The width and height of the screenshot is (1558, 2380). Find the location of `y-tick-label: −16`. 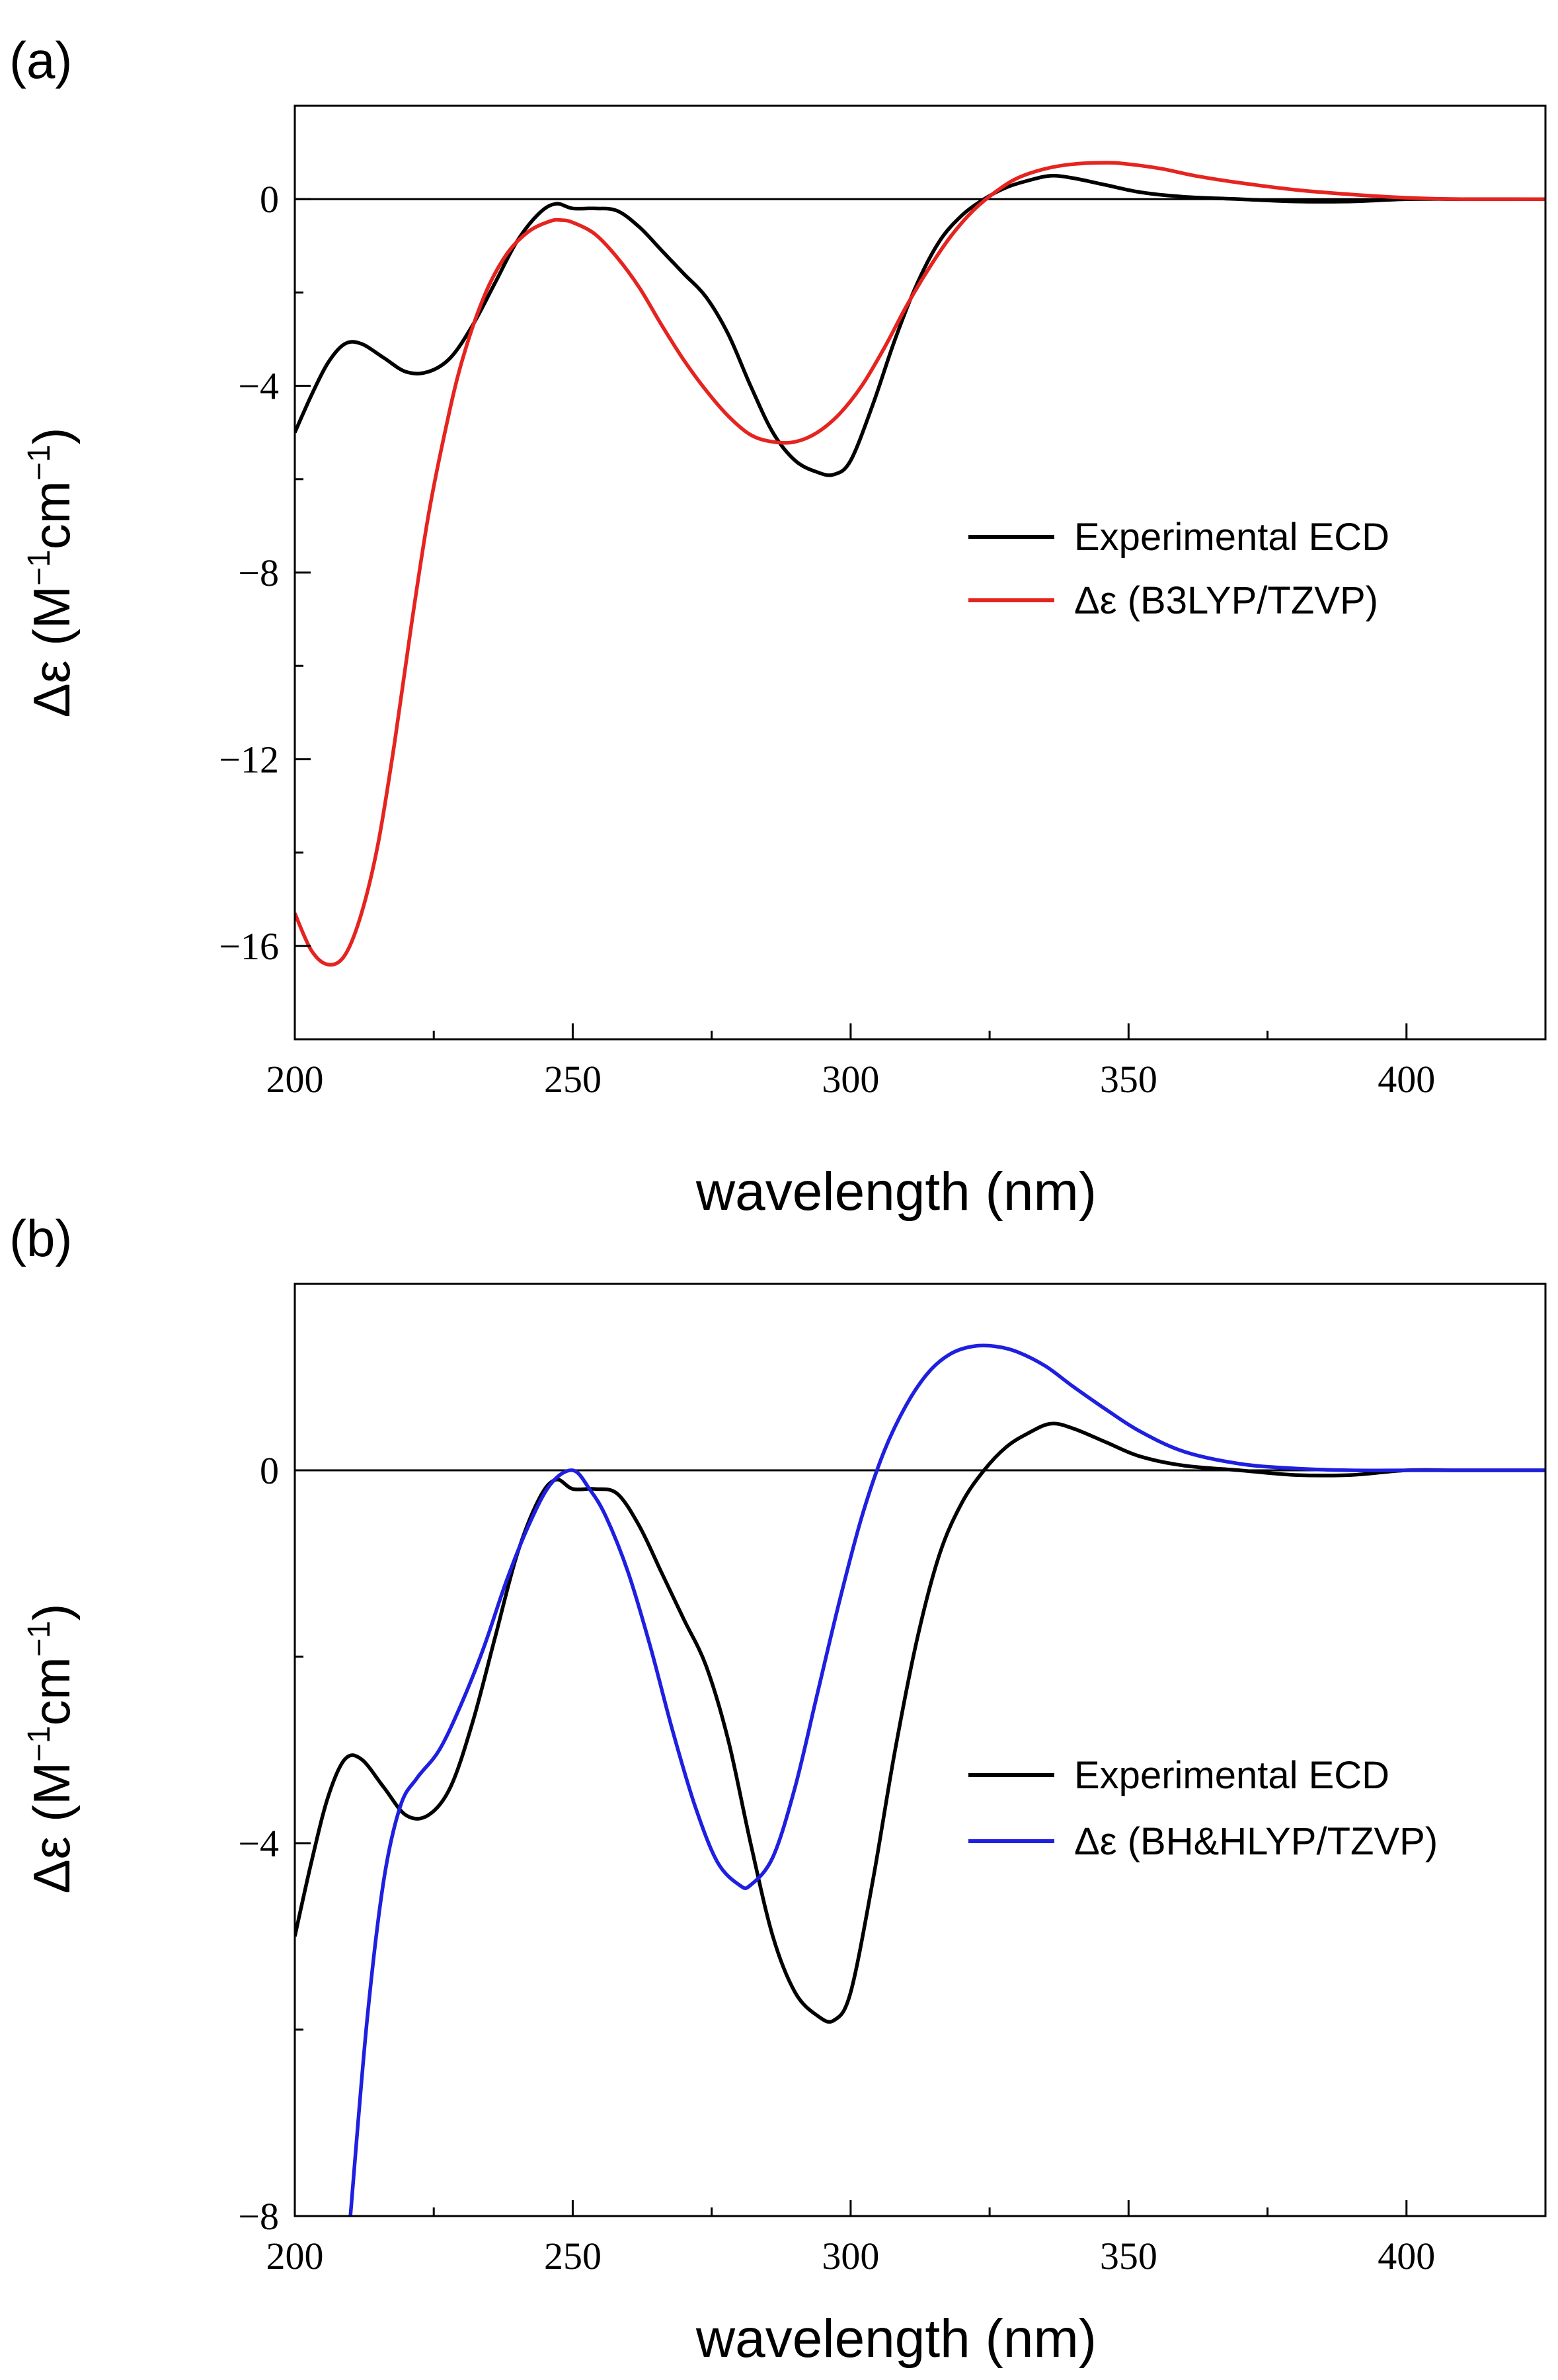

y-tick-label: −16 is located at coordinates (249, 946).